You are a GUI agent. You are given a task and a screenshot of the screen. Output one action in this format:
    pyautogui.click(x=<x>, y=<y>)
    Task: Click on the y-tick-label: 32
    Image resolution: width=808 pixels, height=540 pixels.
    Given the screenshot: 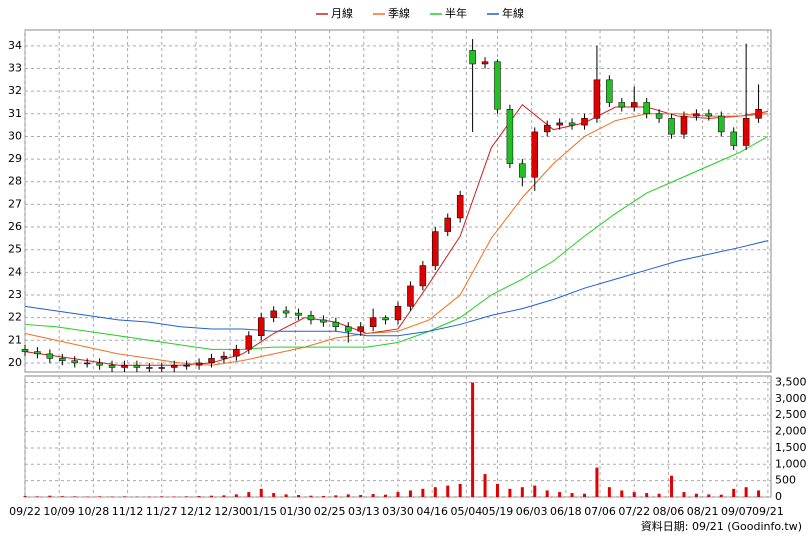 What is the action you would take?
    pyautogui.click(x=15, y=90)
    